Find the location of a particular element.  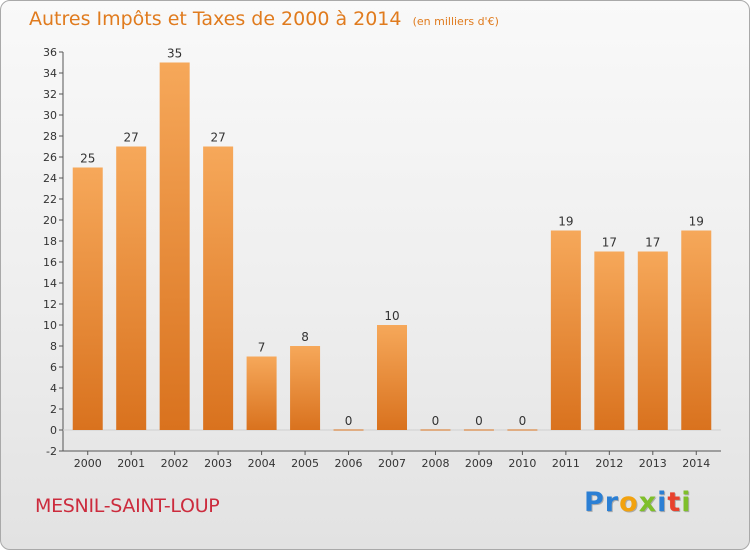

bar-2005 is located at coordinates (305, 388).